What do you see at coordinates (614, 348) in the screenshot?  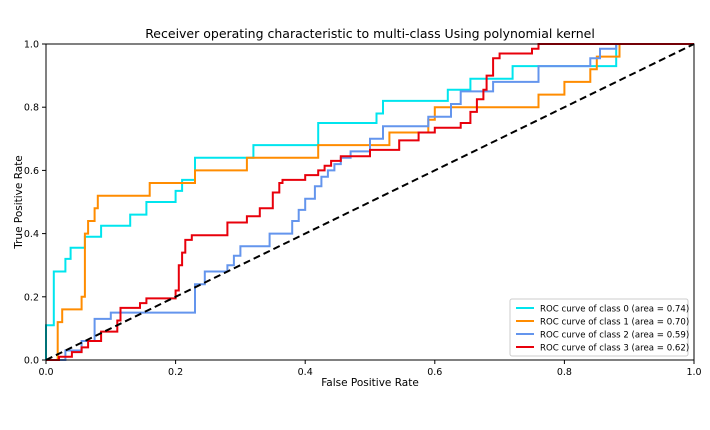 I see `legend-label-class-3: ROC curve of class 3 (area = 0.62)` at bounding box center [614, 348].